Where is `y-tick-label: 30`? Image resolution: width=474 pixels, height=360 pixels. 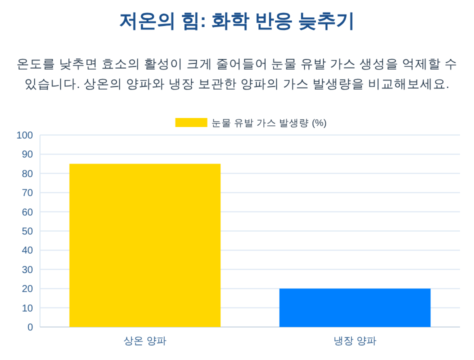
y-tick-label: 30 is located at coordinates (28, 270).